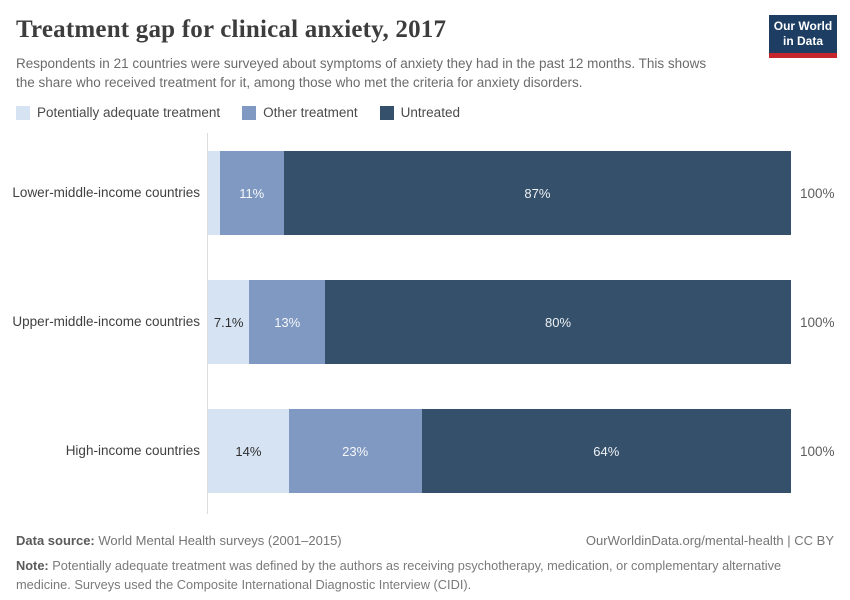 This screenshot has width=850, height=600. I want to click on bar-segment-potentially-adequate: 7.1%, so click(229, 322).